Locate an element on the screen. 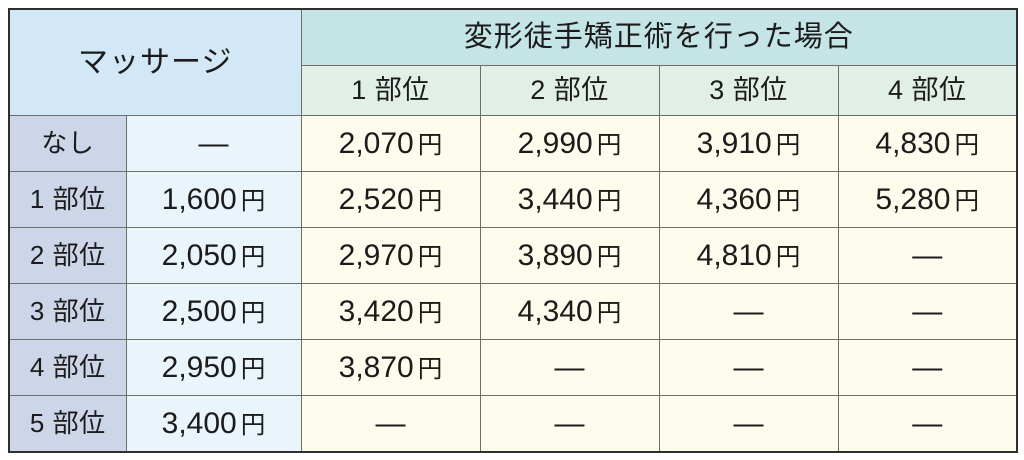  treatment-price-cell: 2,970 円 is located at coordinates (390, 255).